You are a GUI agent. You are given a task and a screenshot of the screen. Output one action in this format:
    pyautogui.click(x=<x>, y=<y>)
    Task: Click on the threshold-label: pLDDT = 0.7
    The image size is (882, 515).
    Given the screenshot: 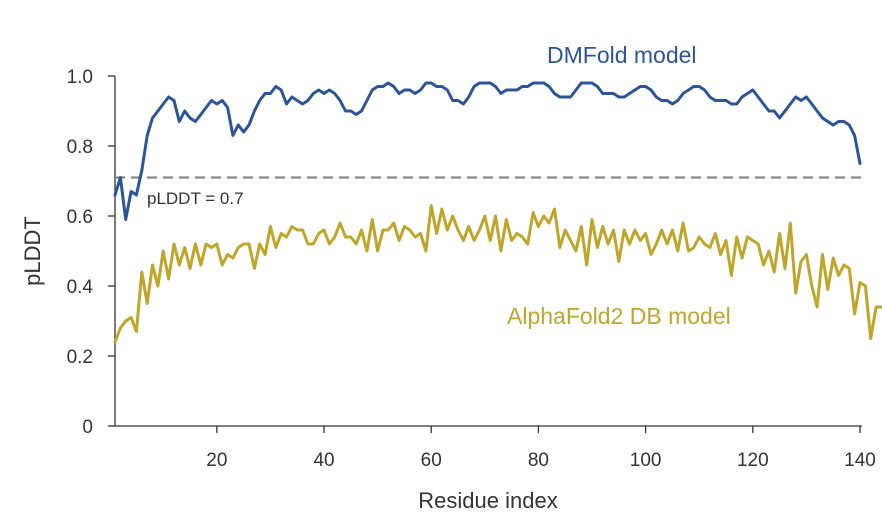 What is the action you would take?
    pyautogui.click(x=195, y=198)
    